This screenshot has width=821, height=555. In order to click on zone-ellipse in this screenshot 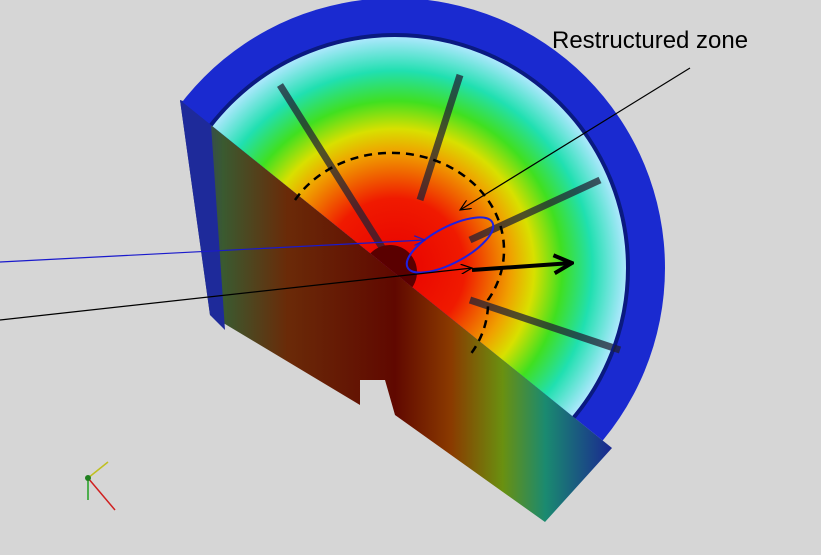, I will do `click(450, 245)`.